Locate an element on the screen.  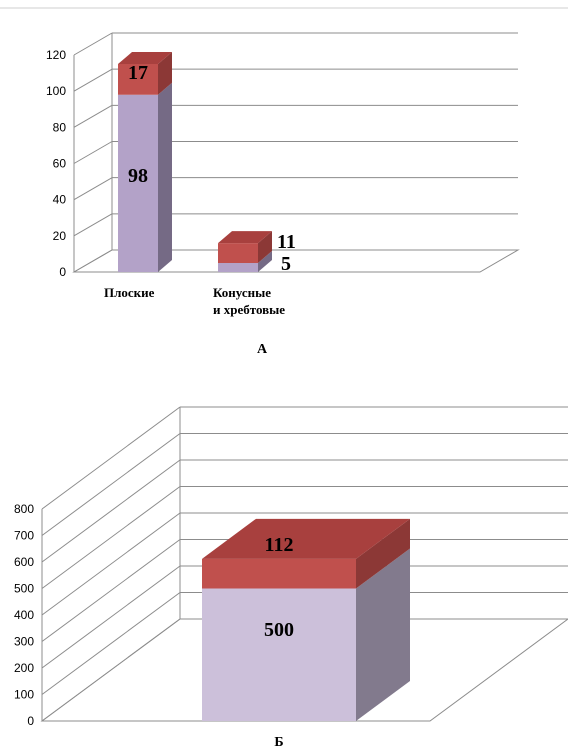
data-label: 500 is located at coordinates (279, 630).